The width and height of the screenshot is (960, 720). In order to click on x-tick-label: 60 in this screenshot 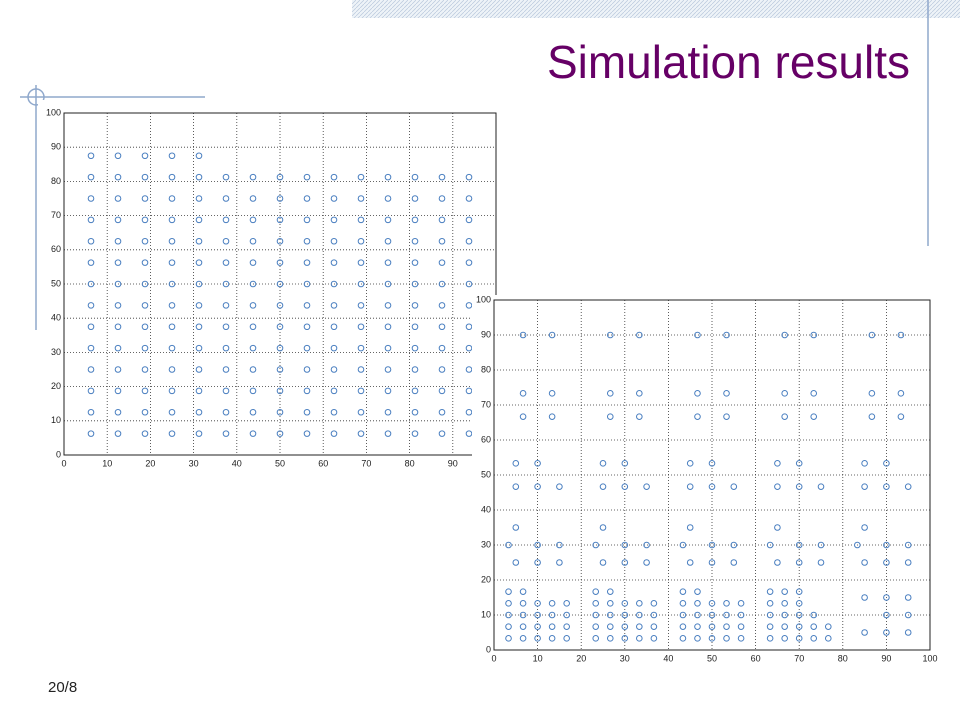, I will do `click(323, 463)`.